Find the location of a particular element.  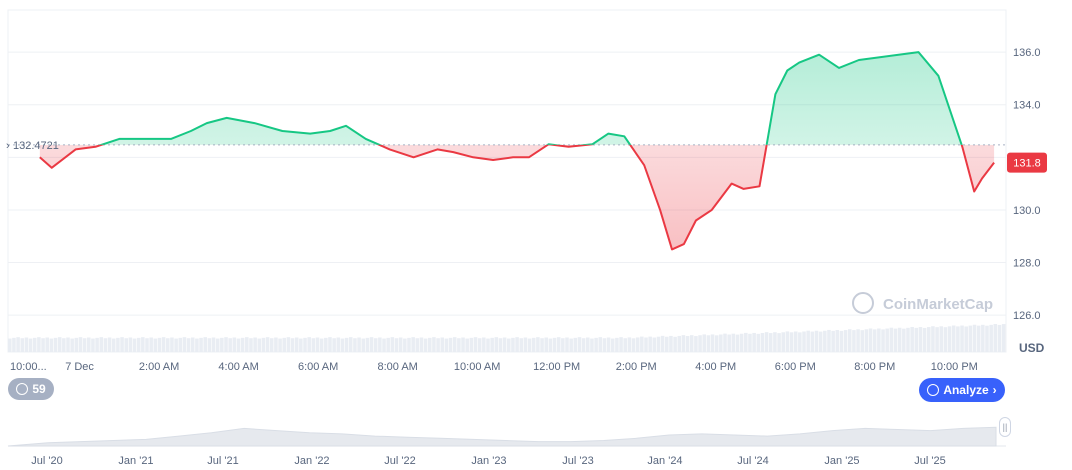

x-tick-label: 12:00 PM is located at coordinates (556, 367).